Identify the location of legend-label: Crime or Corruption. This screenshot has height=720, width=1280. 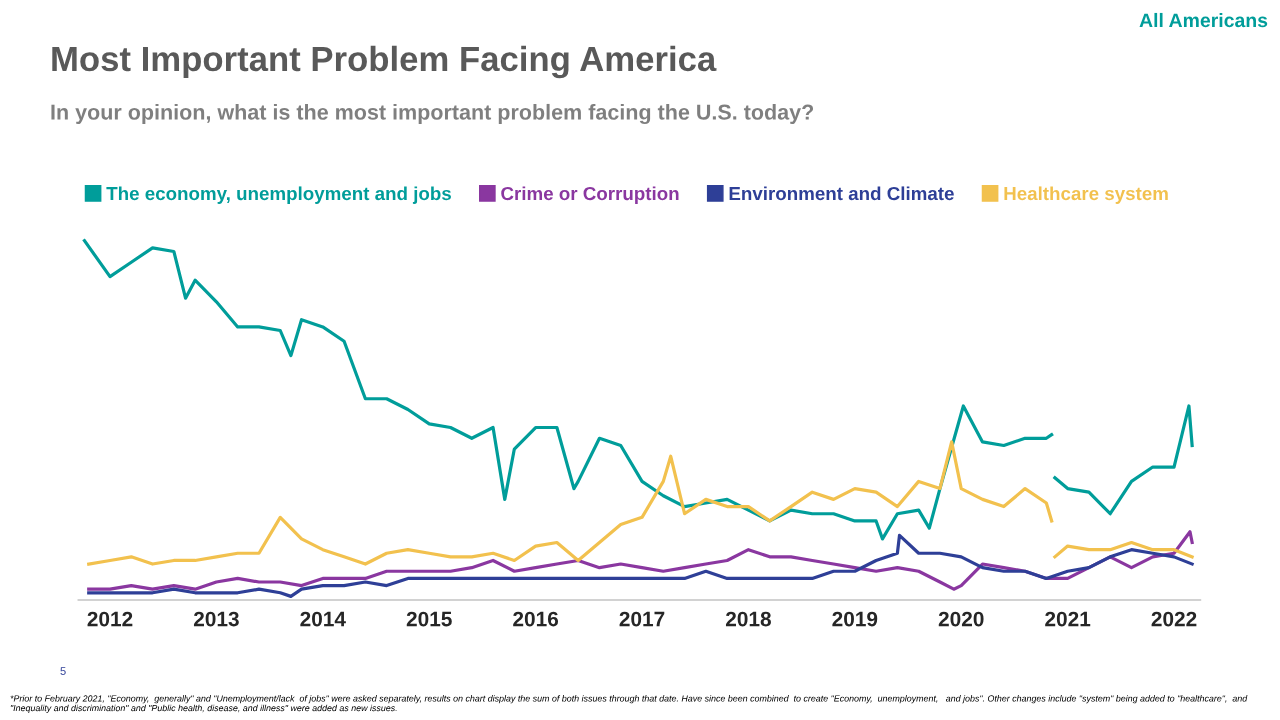
(590, 195).